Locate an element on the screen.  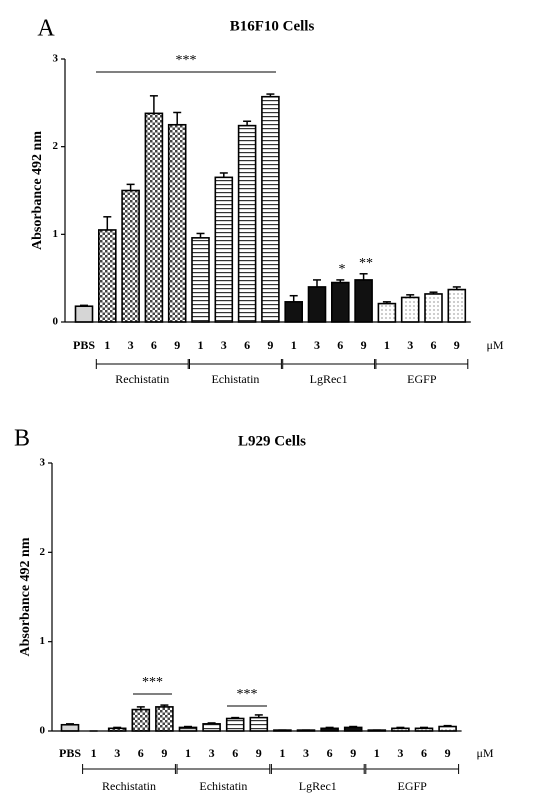
significance-label: * is located at coordinates (342, 269).